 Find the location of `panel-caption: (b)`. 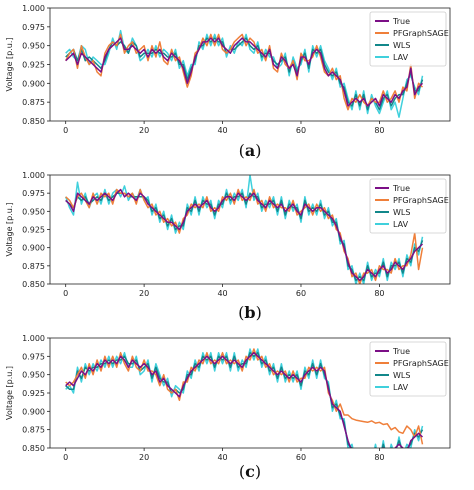

panel-caption: (b) is located at coordinates (250, 312).